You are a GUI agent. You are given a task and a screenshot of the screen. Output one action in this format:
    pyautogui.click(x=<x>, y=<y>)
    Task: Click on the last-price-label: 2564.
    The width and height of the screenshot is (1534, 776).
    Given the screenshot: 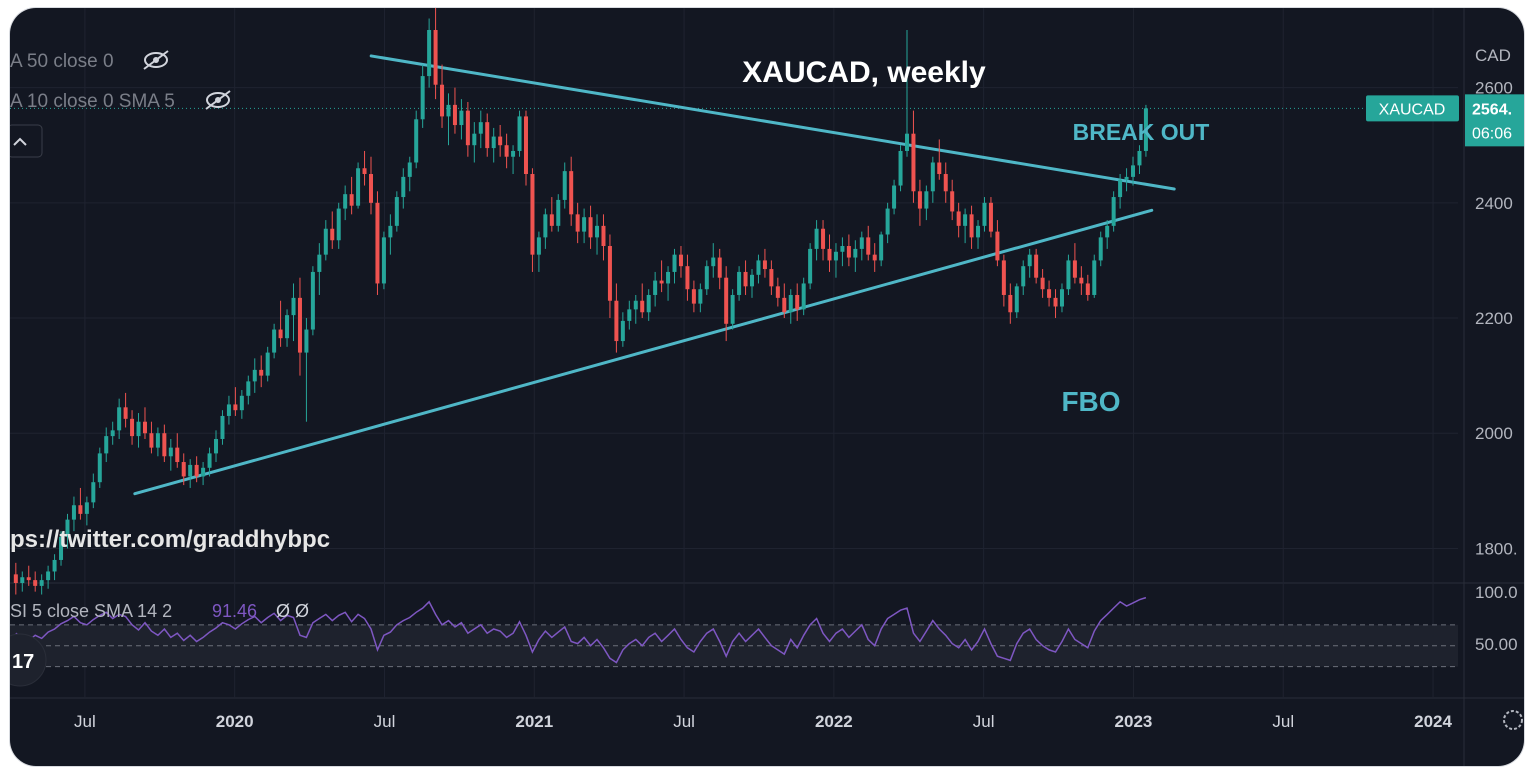 What is the action you would take?
    pyautogui.click(x=1492, y=109)
    